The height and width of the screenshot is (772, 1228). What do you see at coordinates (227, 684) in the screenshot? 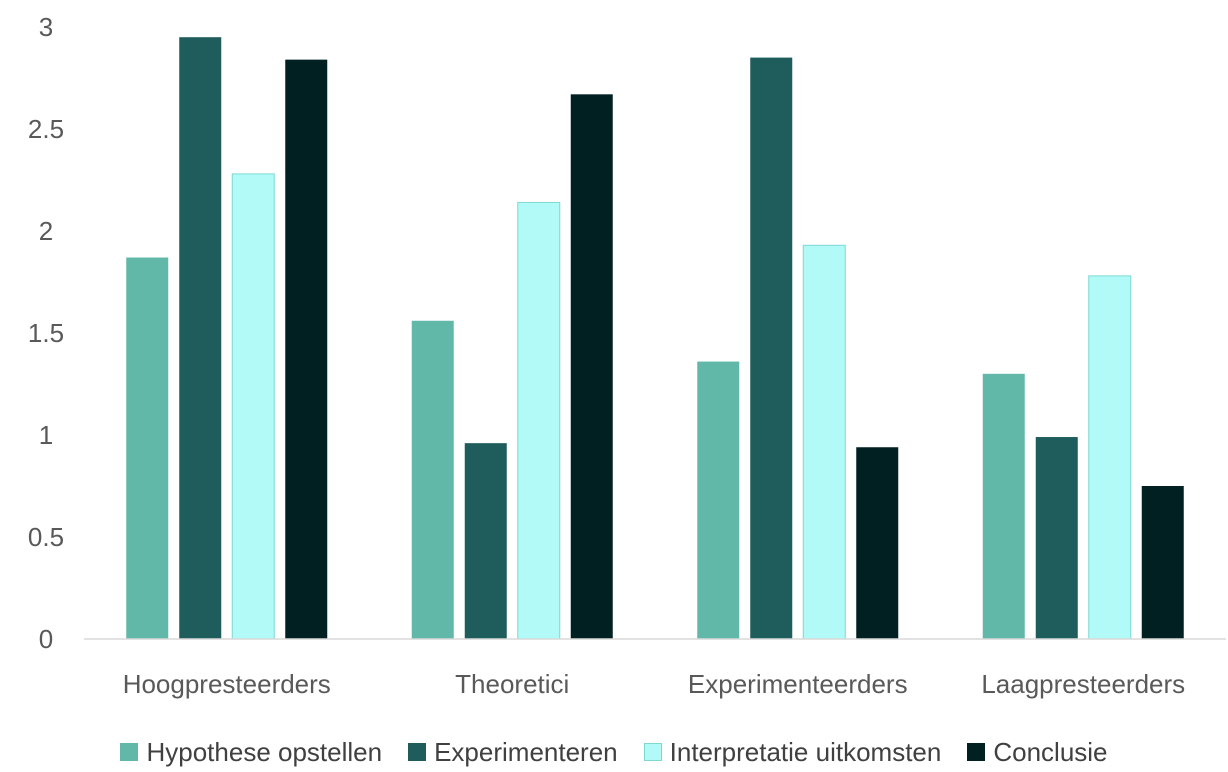
I see `x-category-label: Hoogpresteerders` at bounding box center [227, 684].